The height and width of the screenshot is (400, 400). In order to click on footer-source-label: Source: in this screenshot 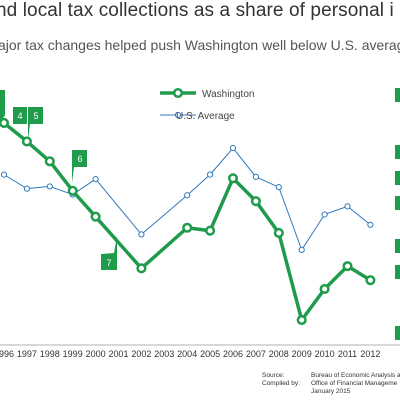, I will do `click(273, 375)`.